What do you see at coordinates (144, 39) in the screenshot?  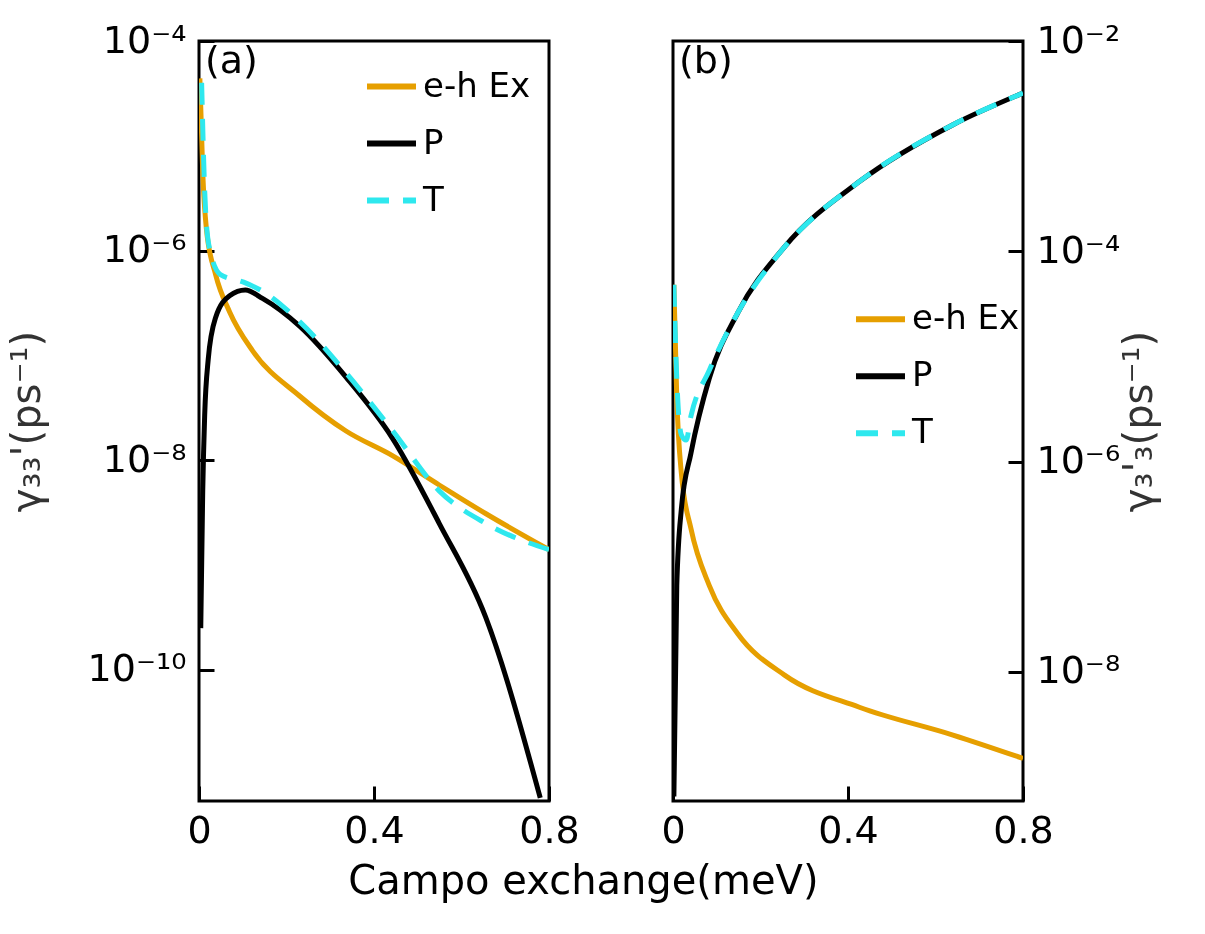 I see `y-tick-label: 10⁻⁴` at bounding box center [144, 39].